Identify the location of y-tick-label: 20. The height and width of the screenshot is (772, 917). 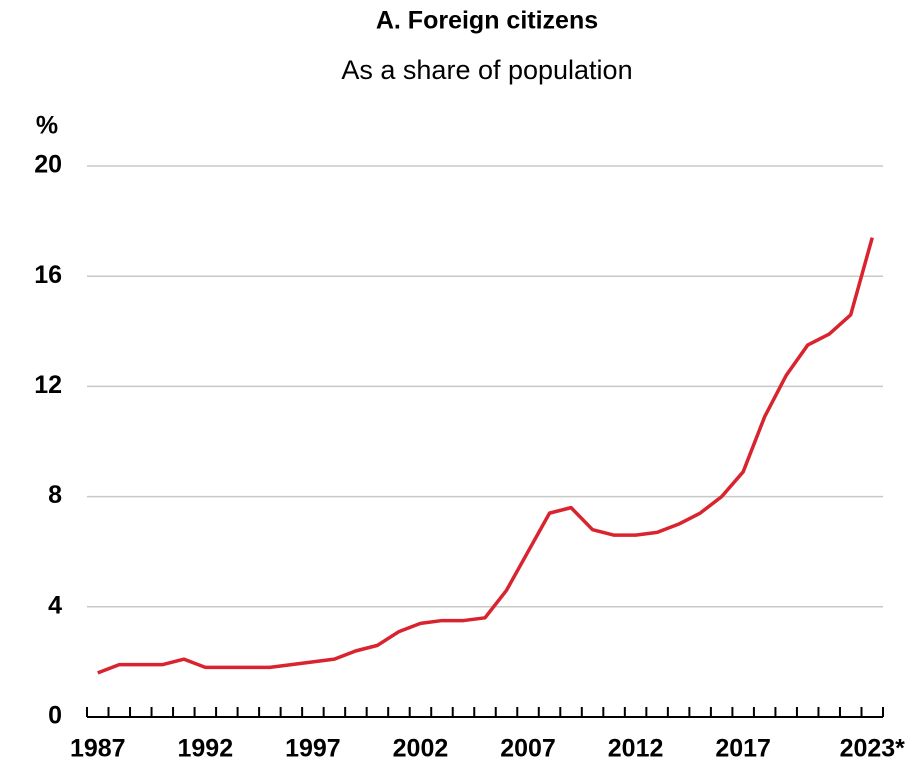
(48, 165).